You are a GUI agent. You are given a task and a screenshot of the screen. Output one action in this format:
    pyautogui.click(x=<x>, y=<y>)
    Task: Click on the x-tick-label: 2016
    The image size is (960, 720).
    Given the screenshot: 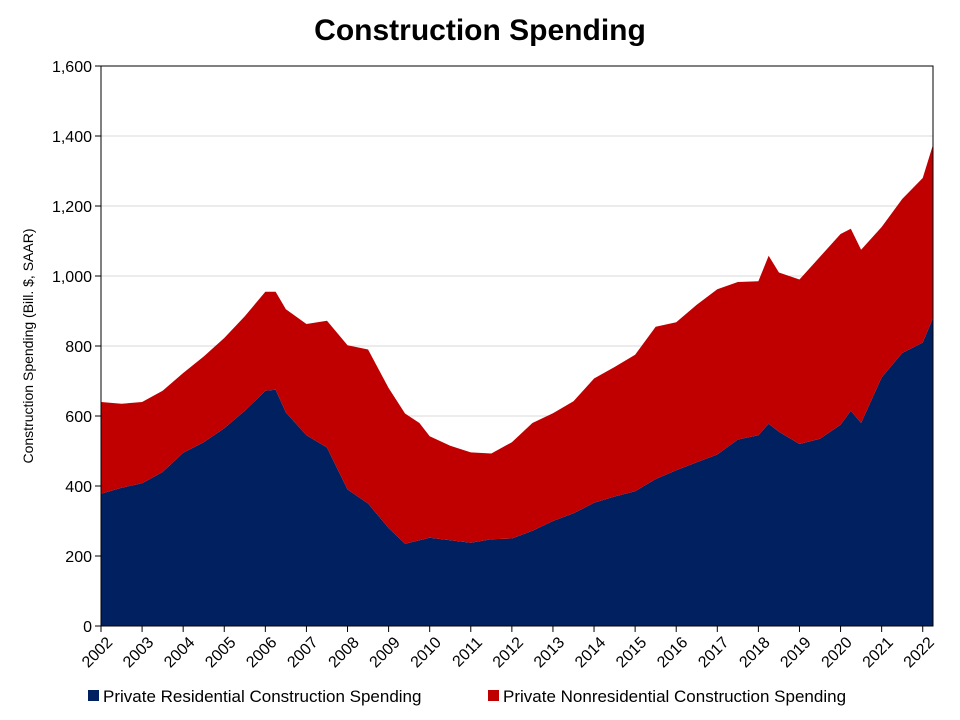 What is the action you would take?
    pyautogui.click(x=672, y=652)
    